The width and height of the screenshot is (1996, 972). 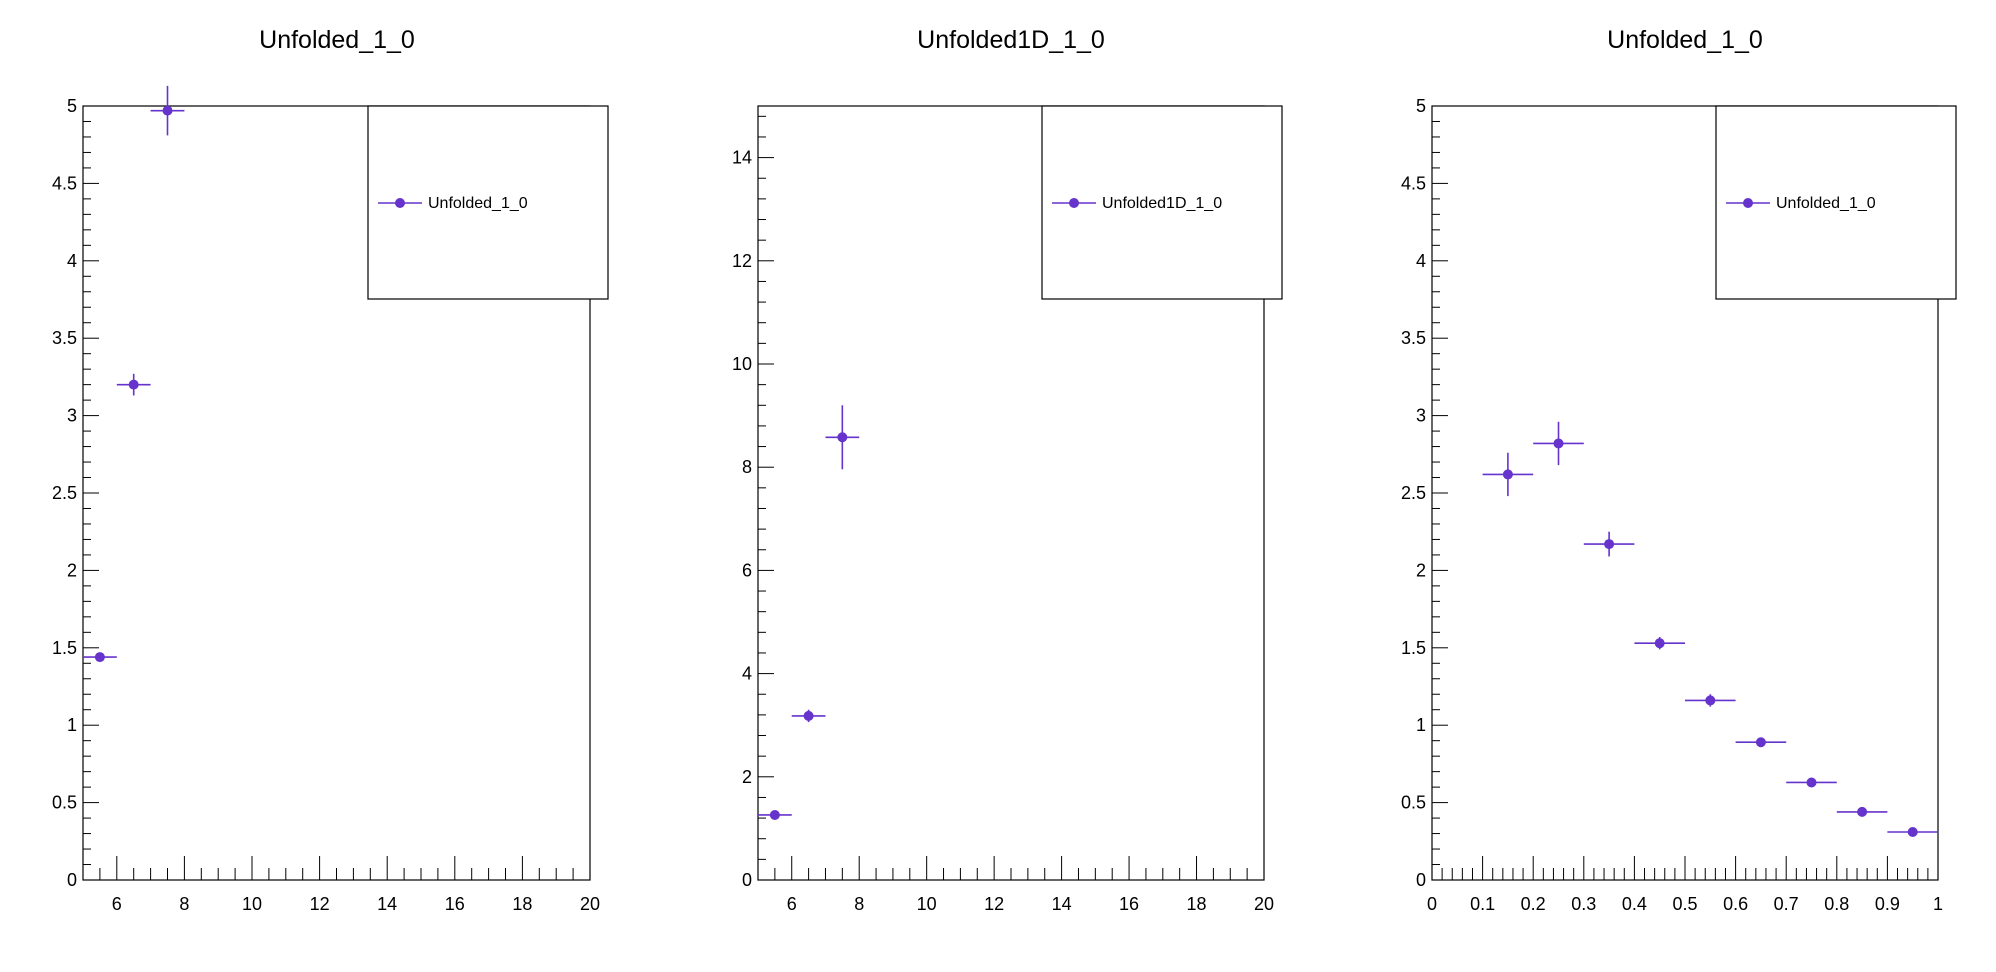 What do you see at coordinates (1011, 40) in the screenshot?
I see `chart-title: Unfolded1D_1_0` at bounding box center [1011, 40].